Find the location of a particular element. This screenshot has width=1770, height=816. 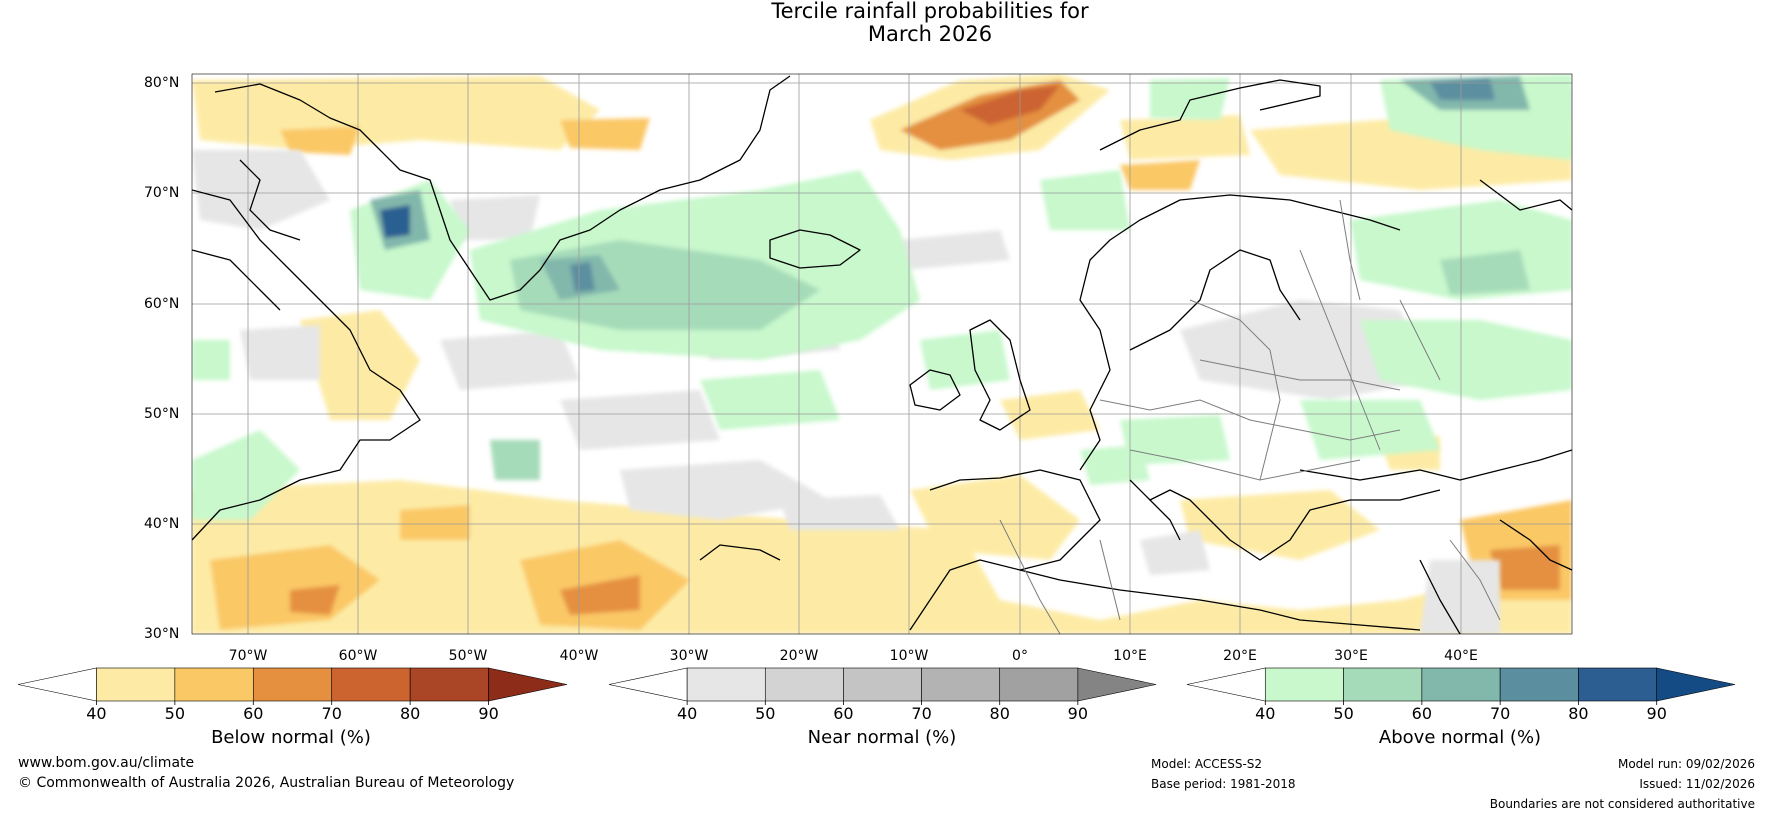

colorbar-label-below: Below normal (%) is located at coordinates (291, 737).